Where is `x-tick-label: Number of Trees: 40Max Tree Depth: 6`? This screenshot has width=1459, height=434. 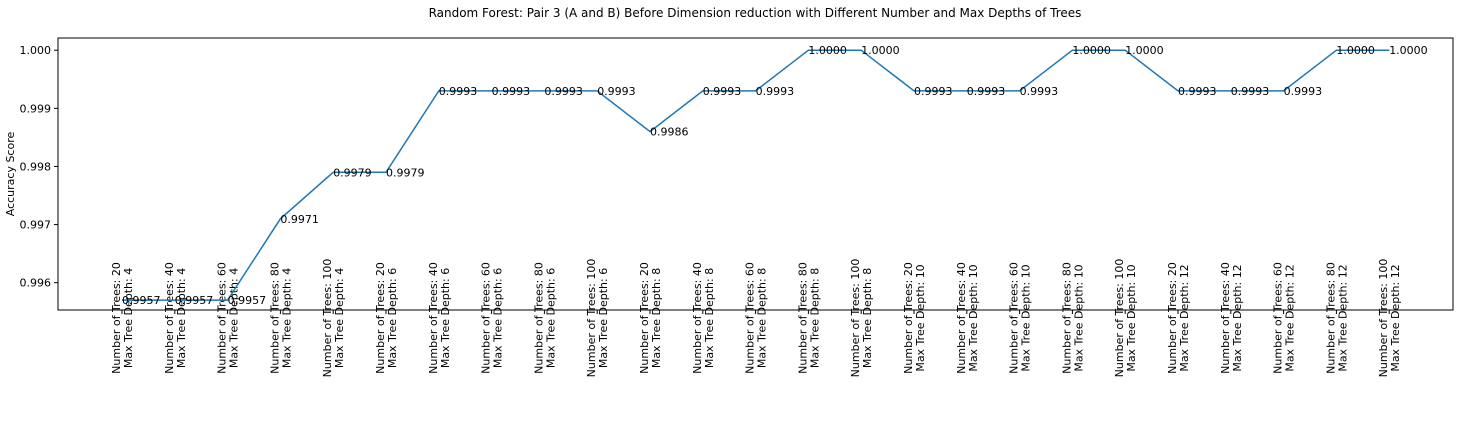
x-tick-label: Number of Trees: 40Max Tree Depth: 6 is located at coordinates (439, 318).